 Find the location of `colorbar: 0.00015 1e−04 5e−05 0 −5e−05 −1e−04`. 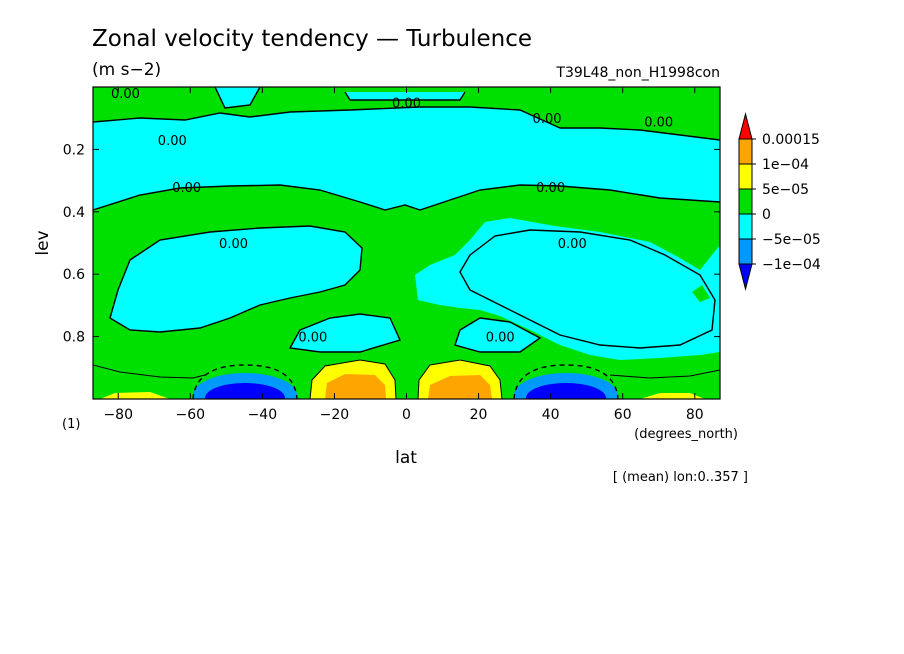

colorbar: 0.00015 1e−04 5e−05 0 −5e−05 −1e−04 is located at coordinates (779, 201).